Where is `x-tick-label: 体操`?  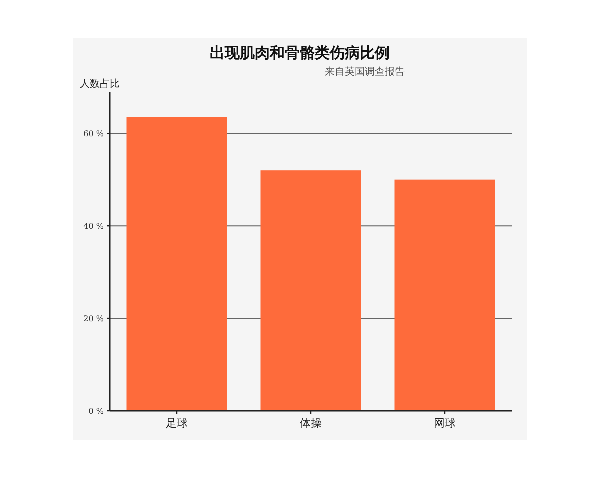 x-tick-label: 体操 is located at coordinates (311, 423).